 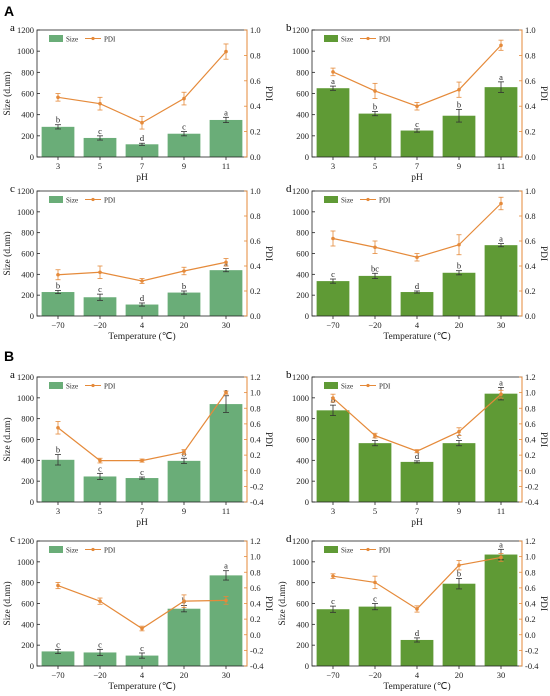 What do you see at coordinates (375, 295) in the screenshot?
I see `panel-ad-bar` at bounding box center [375, 295].